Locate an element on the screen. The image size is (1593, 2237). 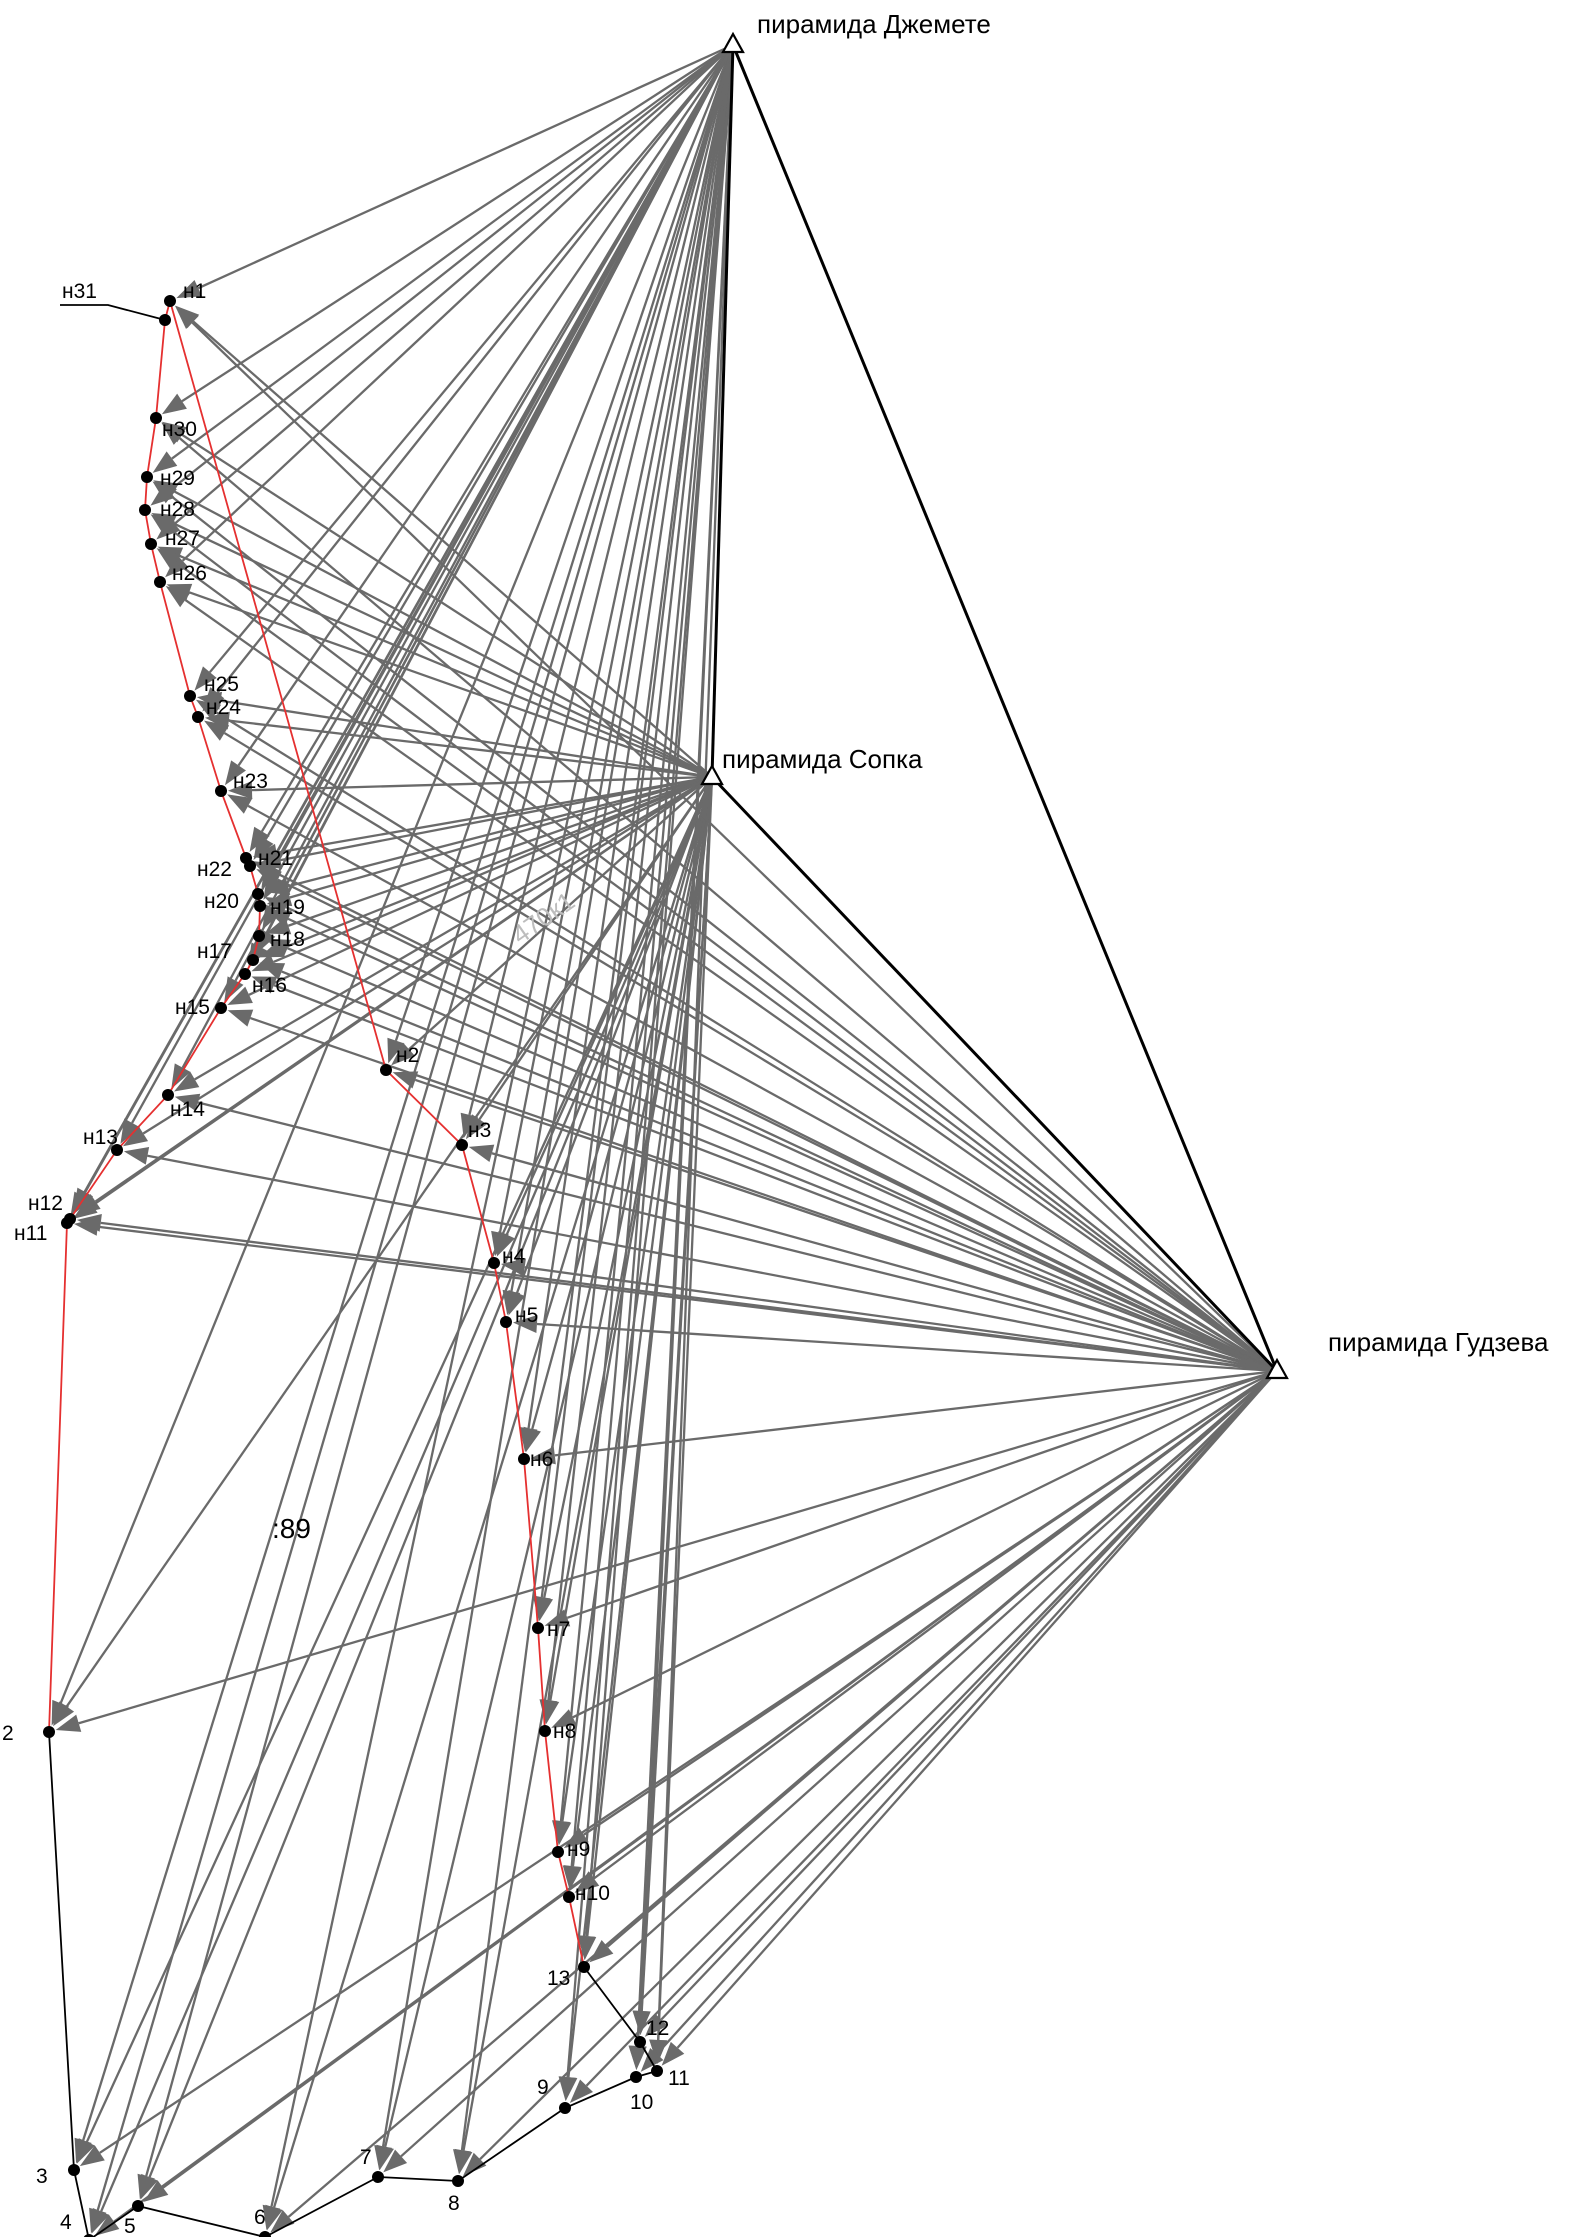
label-p12: 12 is located at coordinates (657, 2028).